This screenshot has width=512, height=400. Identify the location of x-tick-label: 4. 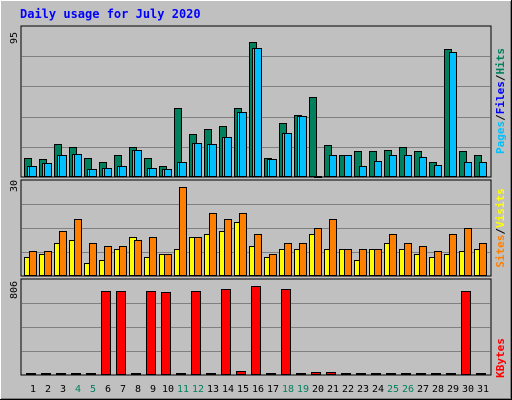
(78, 389).